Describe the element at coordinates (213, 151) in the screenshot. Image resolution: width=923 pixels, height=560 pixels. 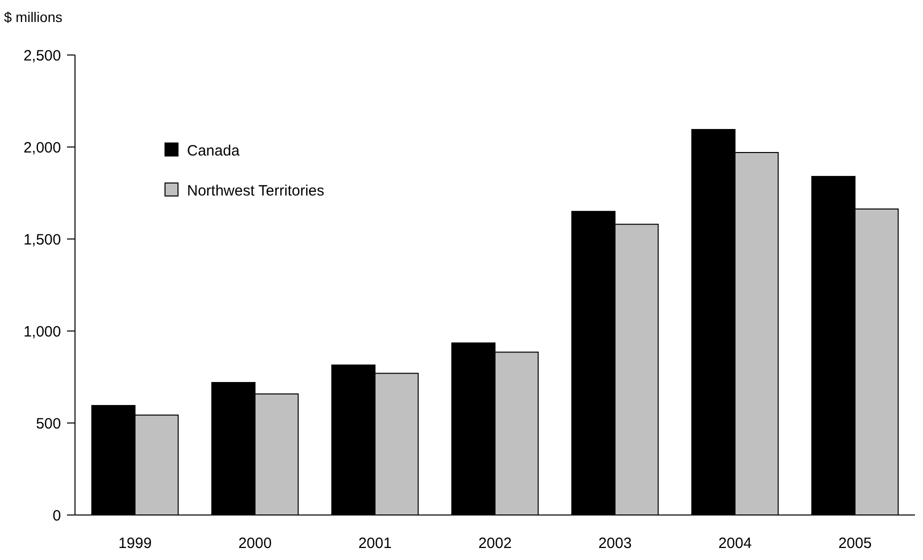
I see `legend-label: Canada` at that location.